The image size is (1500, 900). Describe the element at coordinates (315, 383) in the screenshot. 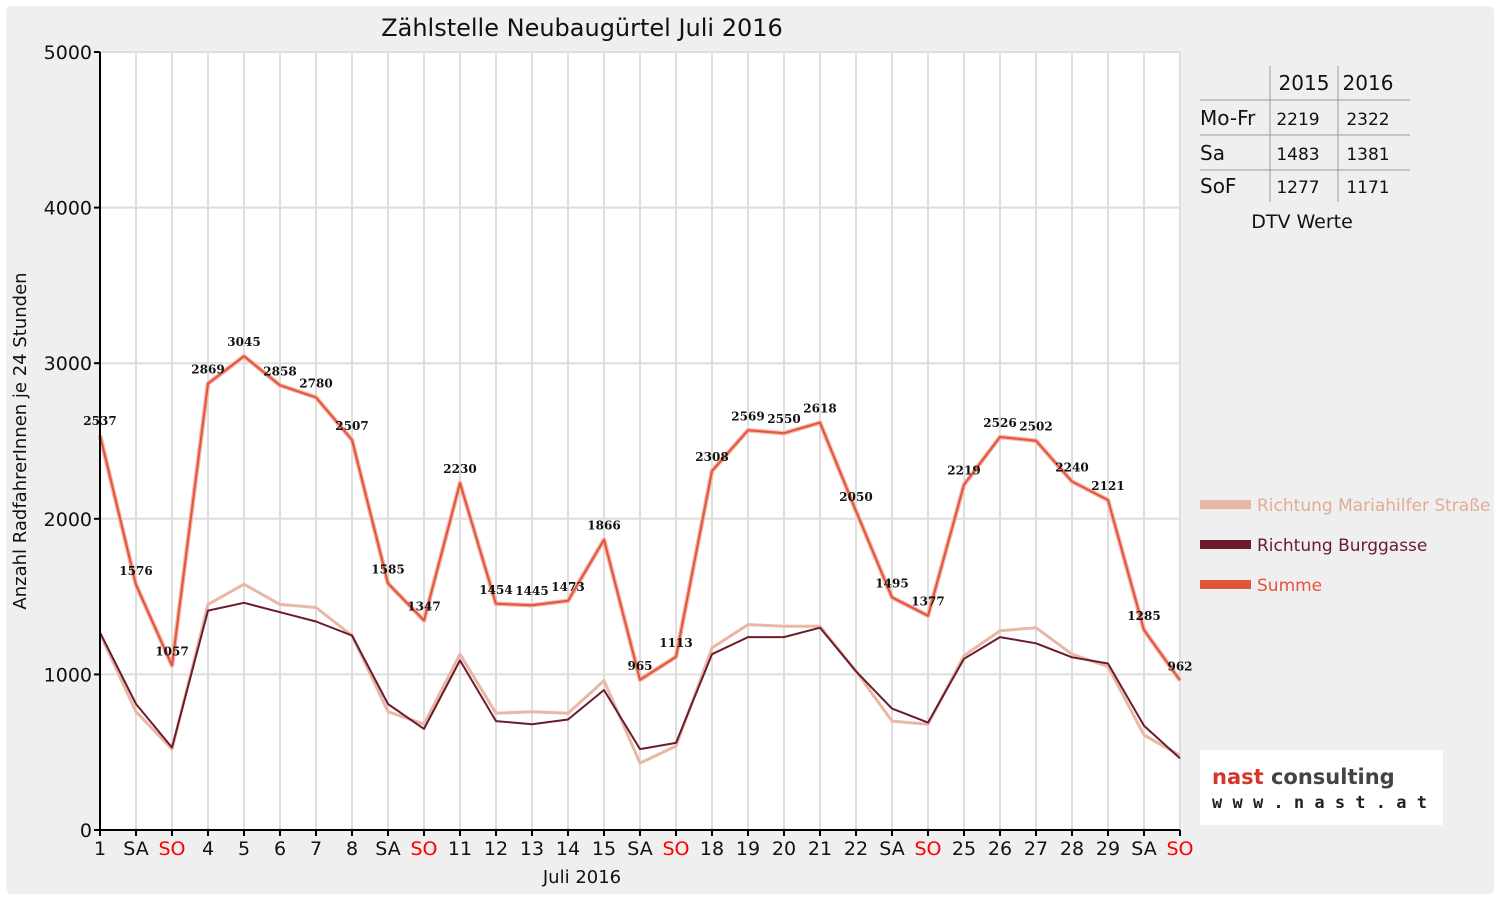

I see `data-label: 2780` at that location.